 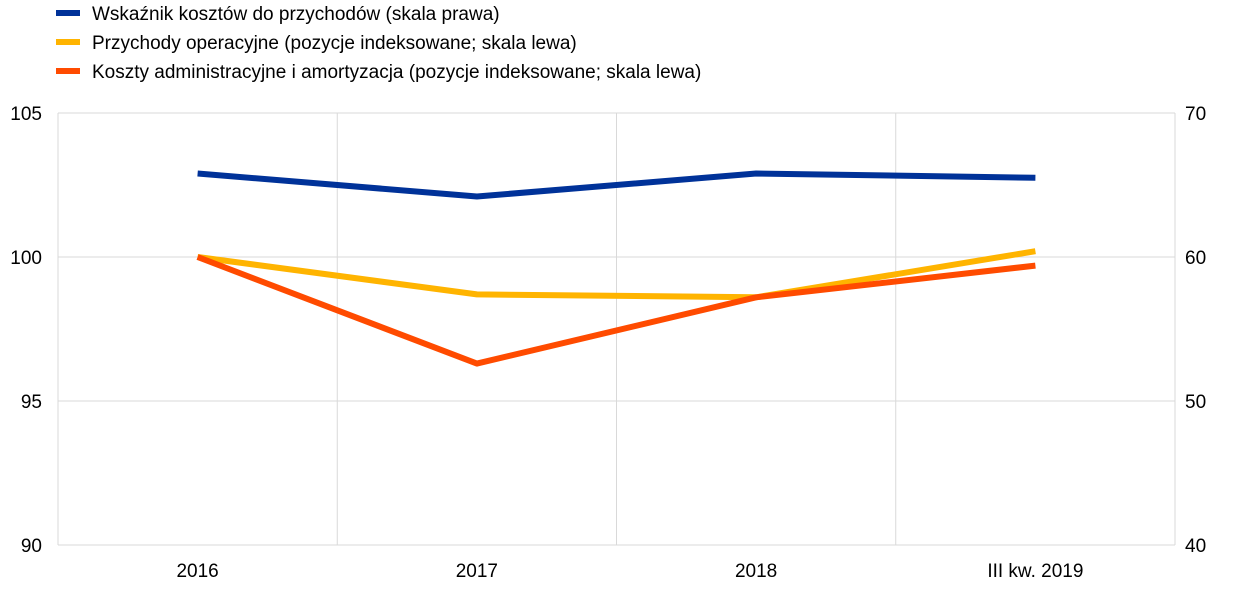 I want to click on y-right-tick-label: 60, so click(x=1195, y=258).